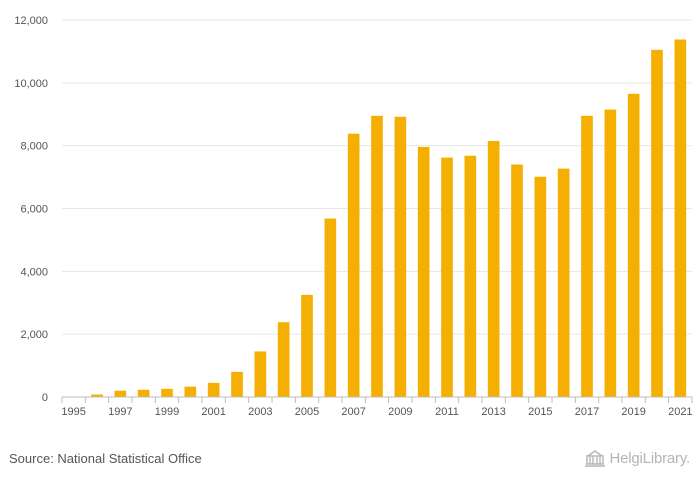 This screenshot has height=483, width=700. Describe the element at coordinates (657, 223) in the screenshot. I see `bar-2020` at that location.